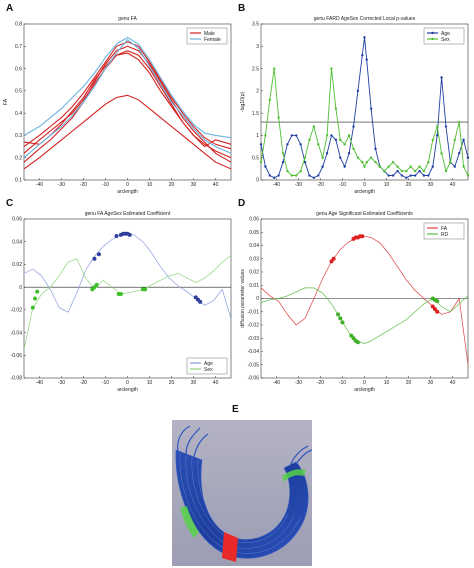 This screenshot has width=474, height=568. I want to click on legend-entry: Male, so click(209, 34).